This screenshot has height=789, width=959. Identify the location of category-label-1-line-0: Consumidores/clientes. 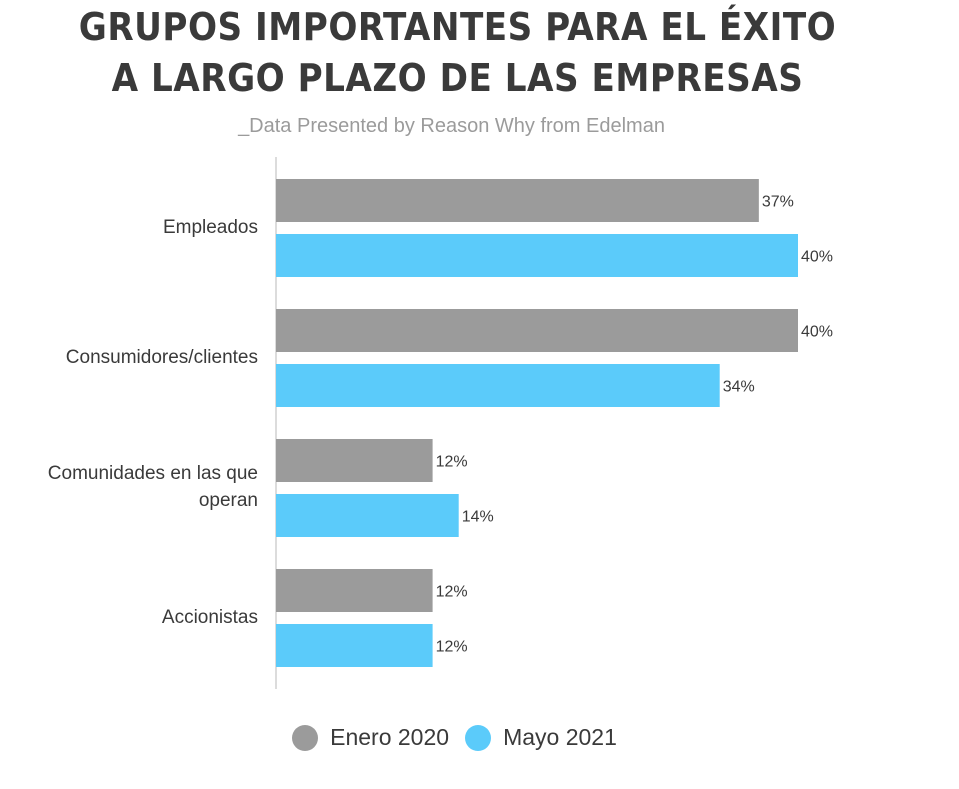
(161, 357).